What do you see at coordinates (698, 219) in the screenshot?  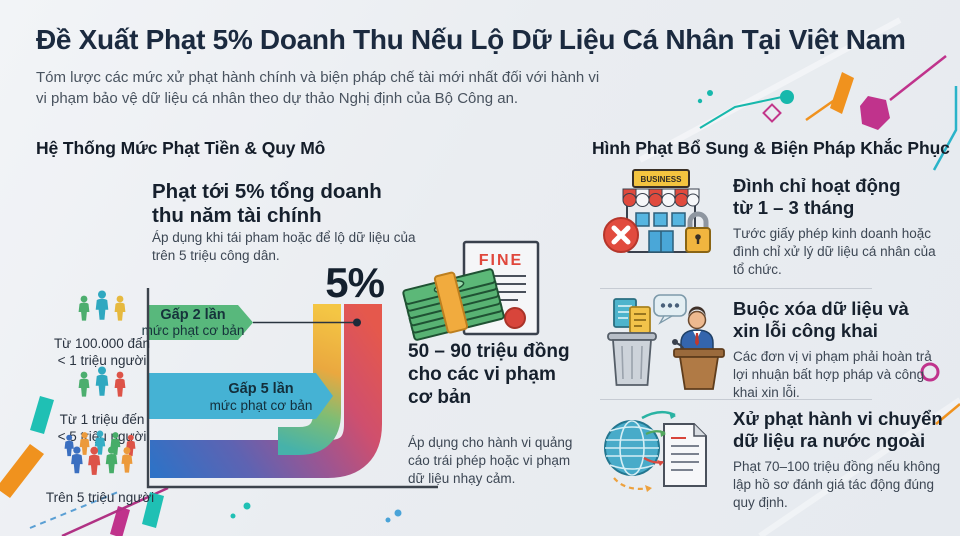 I see `padlock-shackle` at bounding box center [698, 219].